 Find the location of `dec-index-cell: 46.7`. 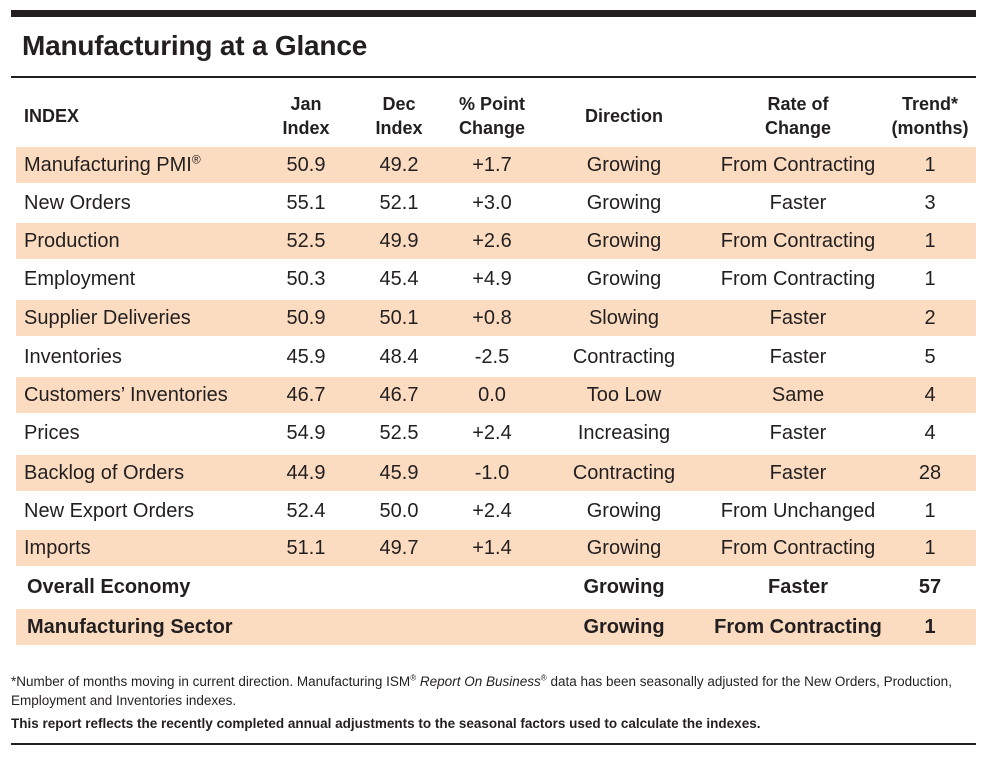

dec-index-cell: 46.7 is located at coordinates (399, 395).